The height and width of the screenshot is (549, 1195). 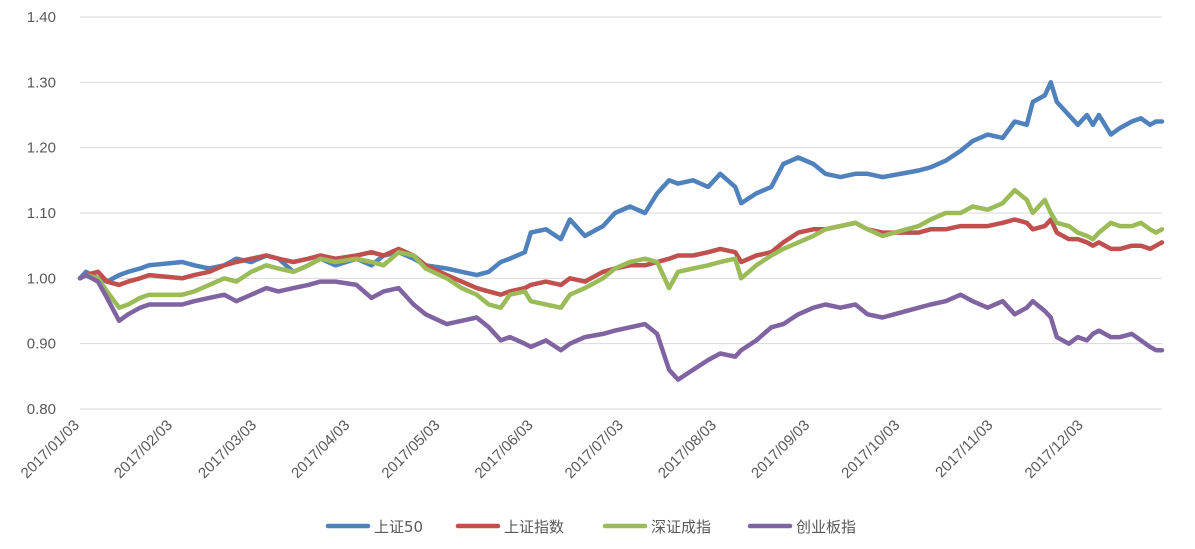 What do you see at coordinates (964, 449) in the screenshot?
I see `x-tick-label: 2017/11/03` at bounding box center [964, 449].